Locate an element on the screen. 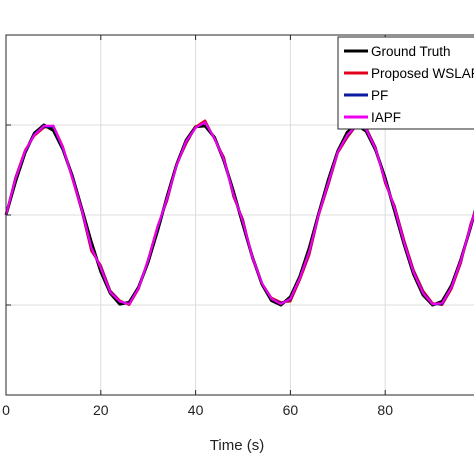 The height and width of the screenshot is (474, 474). legend-entry-label: Ground Truth is located at coordinates (411, 51).